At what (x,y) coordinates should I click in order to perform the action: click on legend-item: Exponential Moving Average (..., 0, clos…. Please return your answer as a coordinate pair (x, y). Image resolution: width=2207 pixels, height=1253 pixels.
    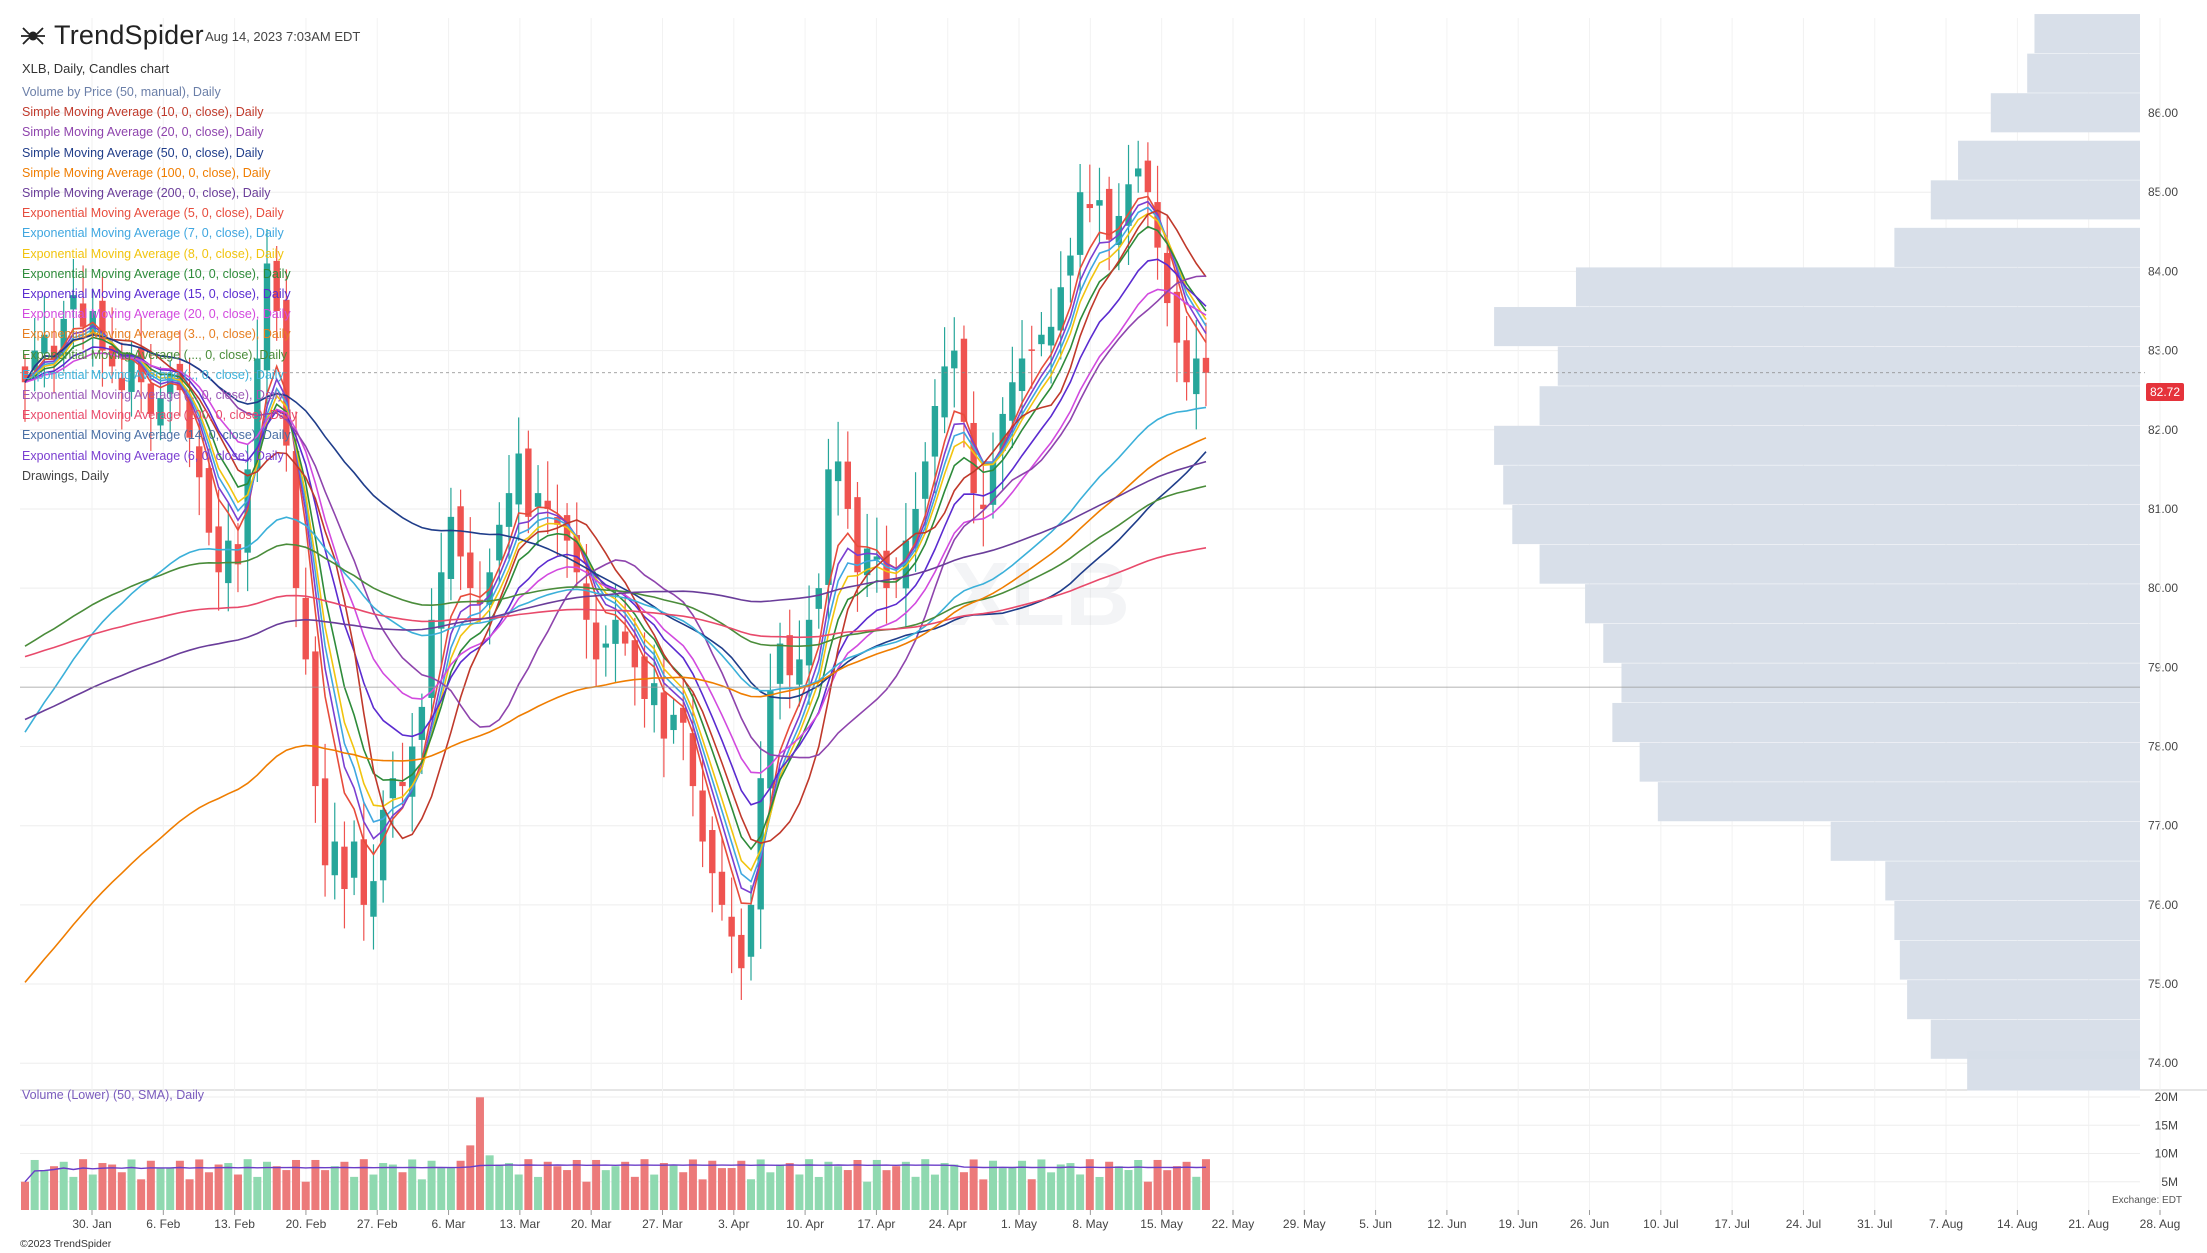
    Looking at the image, I should click on (155, 354).